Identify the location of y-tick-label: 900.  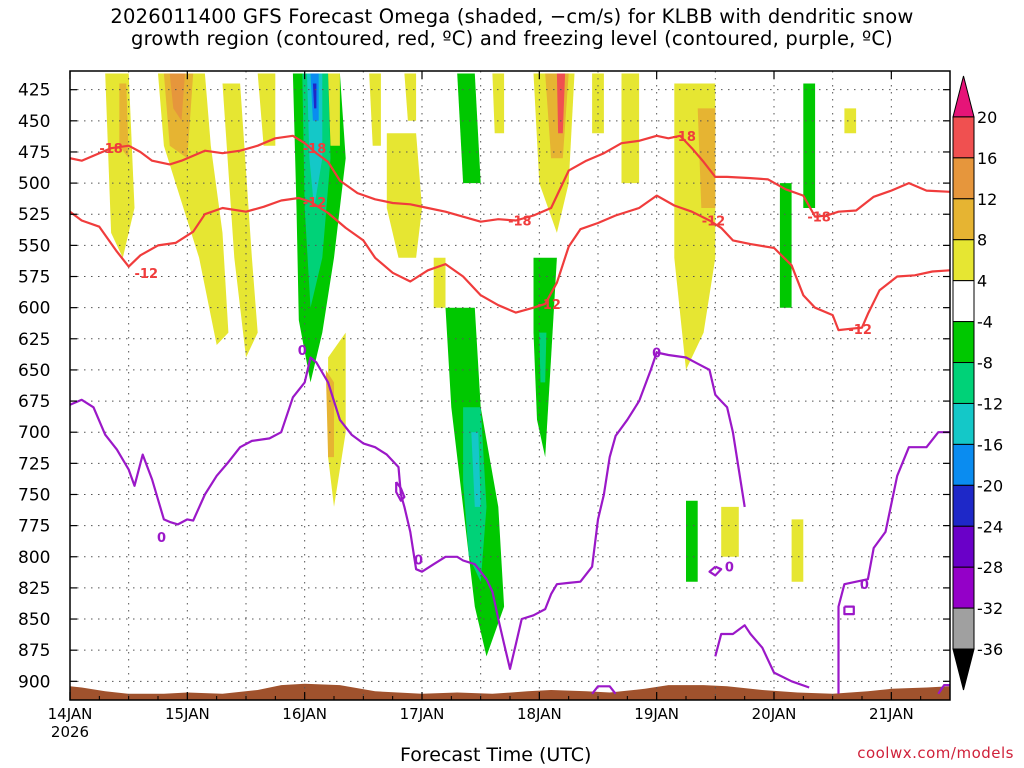
(34, 682).